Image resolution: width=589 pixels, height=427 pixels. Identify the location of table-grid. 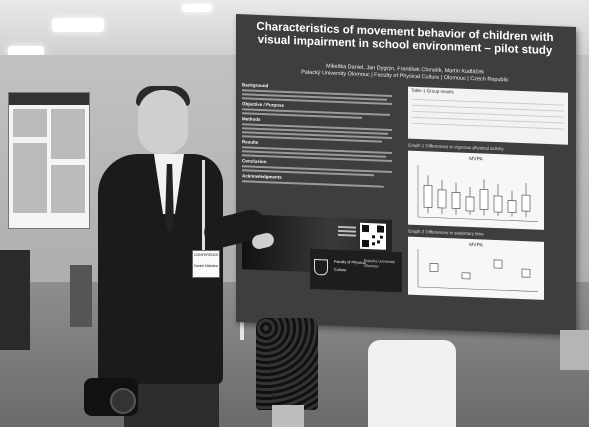
(488, 111).